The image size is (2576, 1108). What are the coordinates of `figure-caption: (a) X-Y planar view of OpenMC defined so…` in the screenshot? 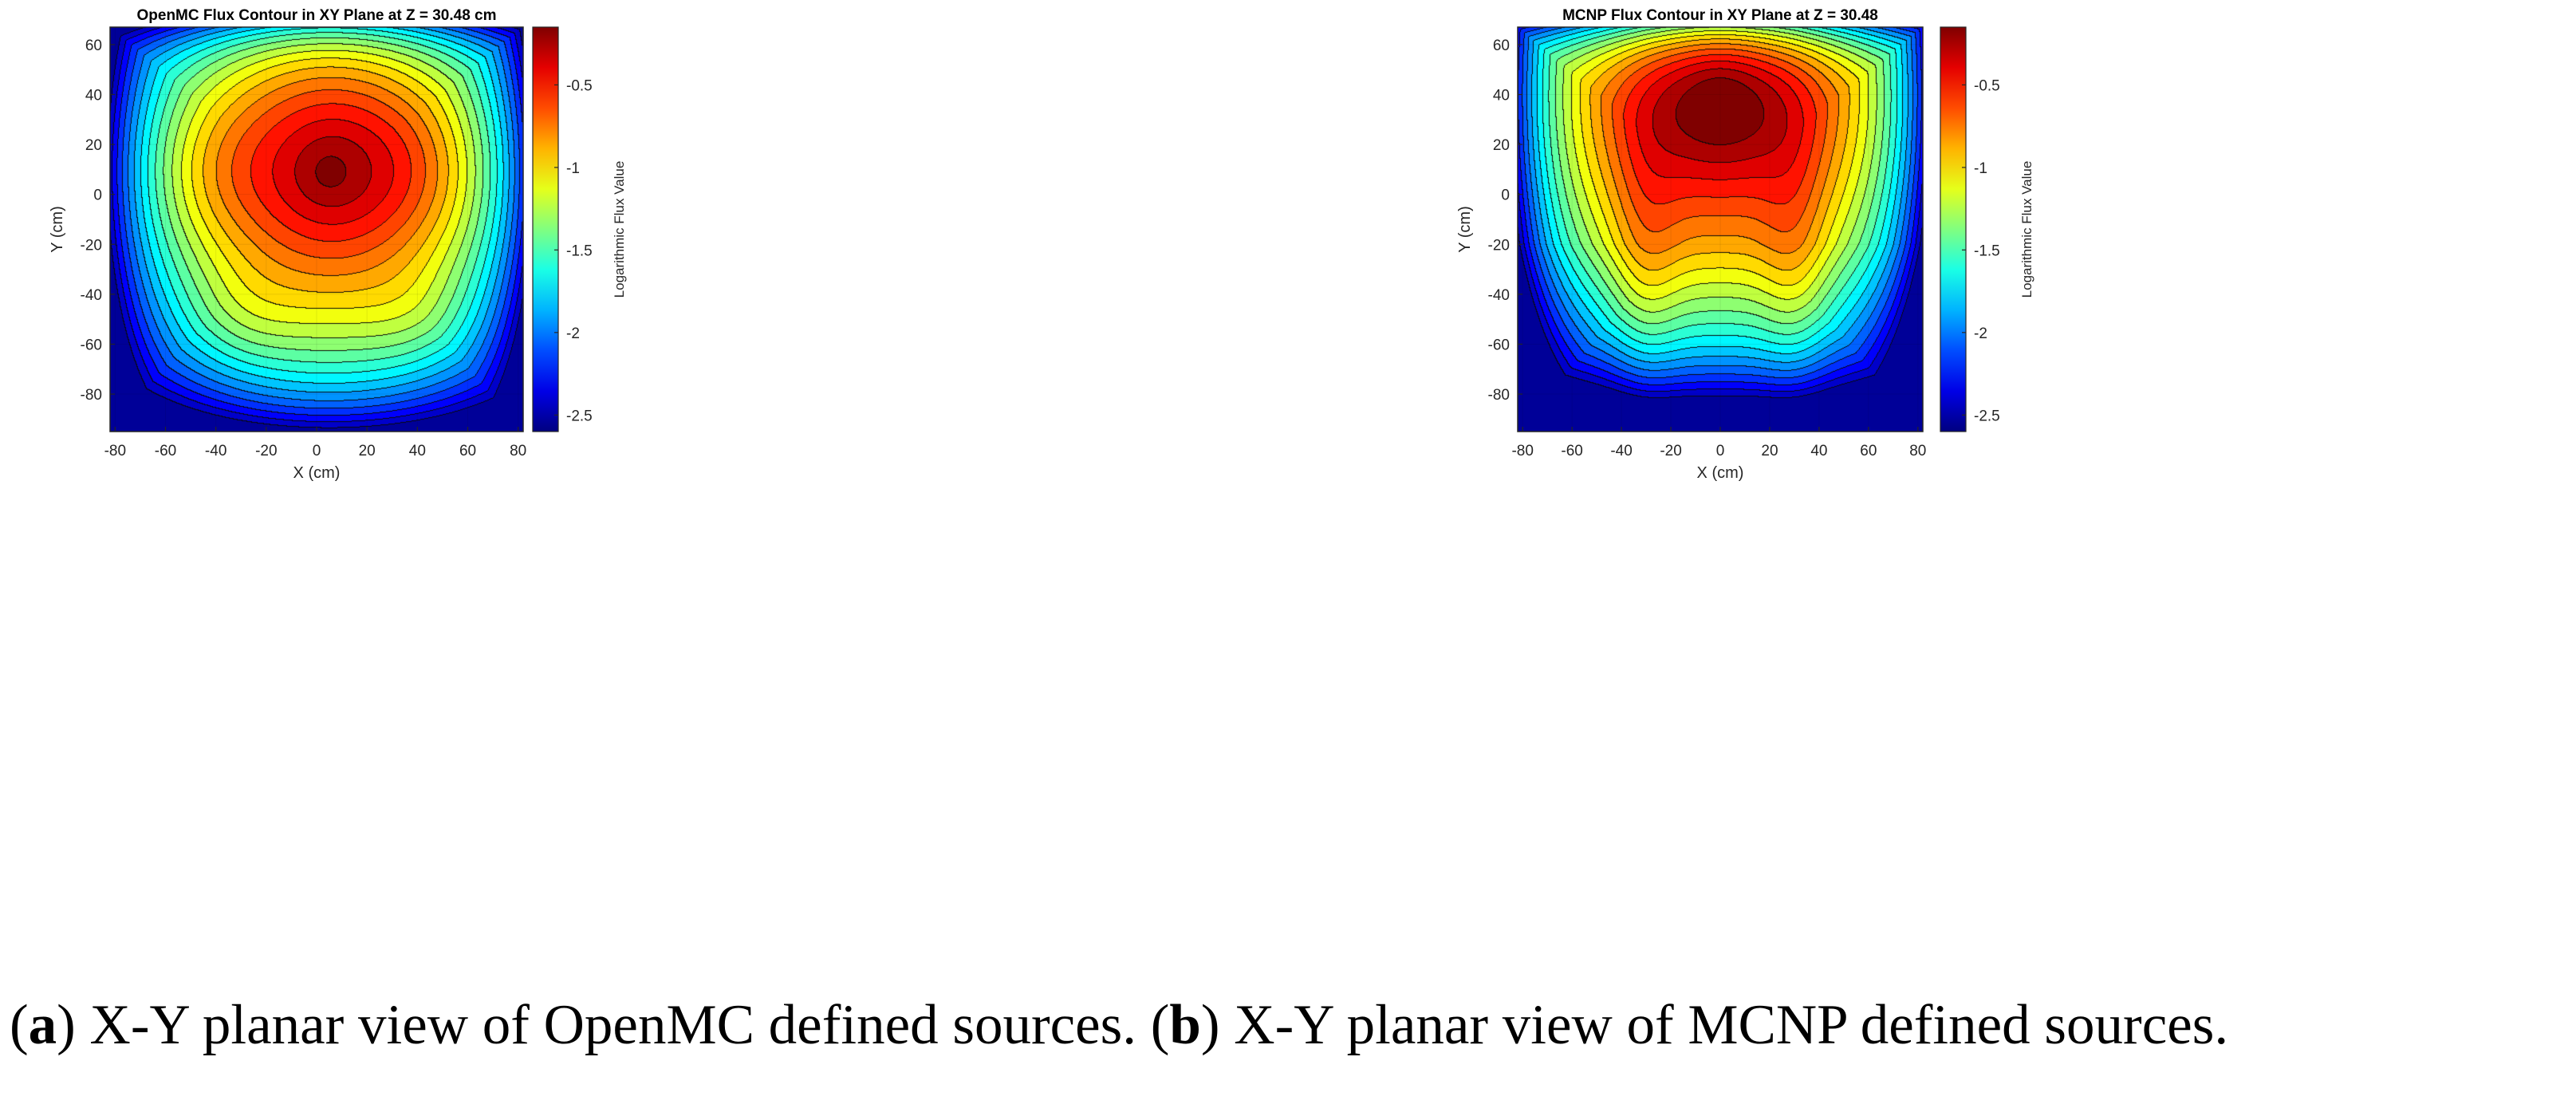 It's located at (1119, 1025).